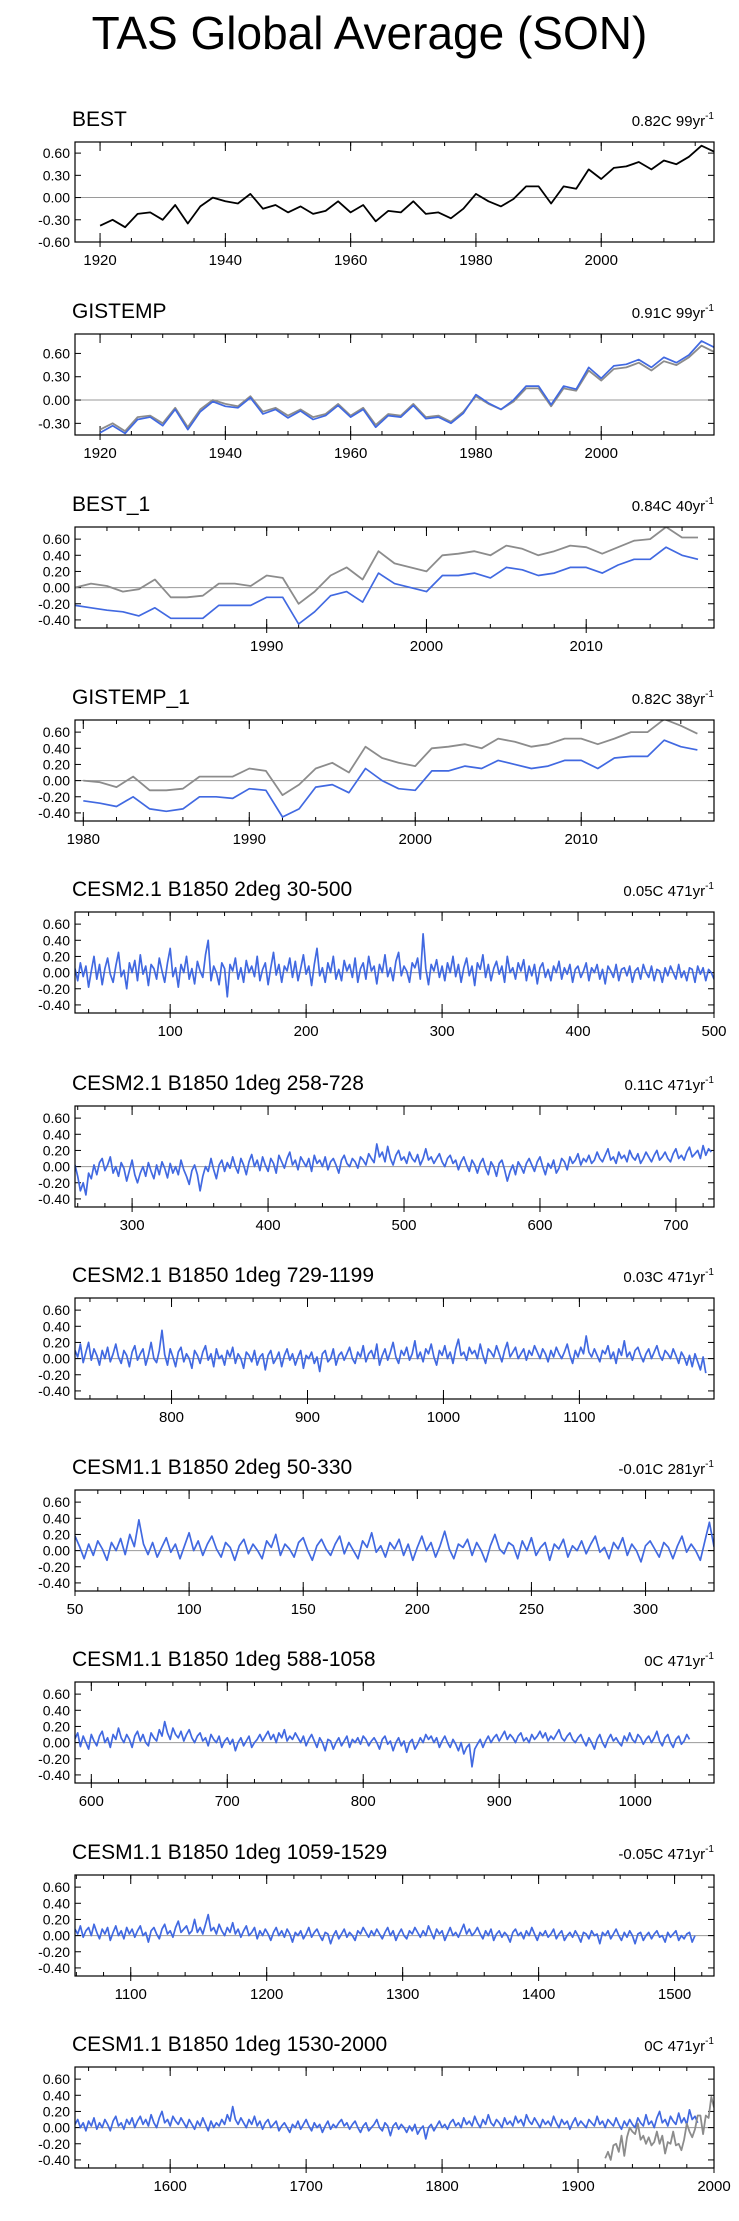 This screenshot has width=739, height=2221. Describe the element at coordinates (227, 1801) in the screenshot. I see `x-tick-label: 700` at that location.